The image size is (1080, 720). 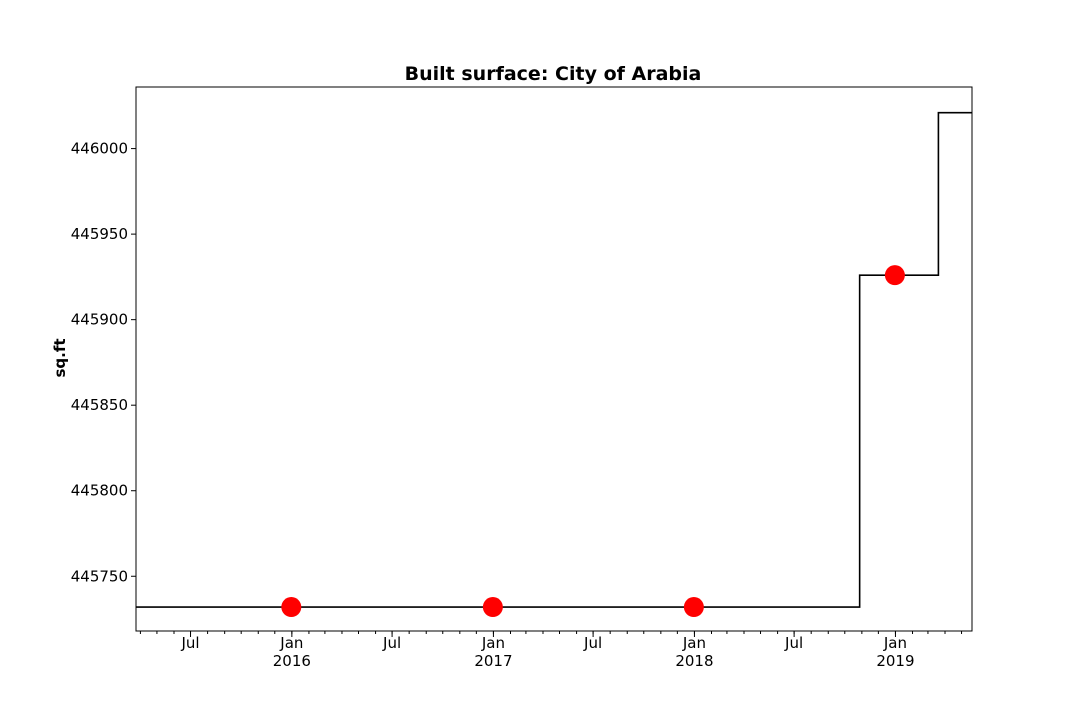 What do you see at coordinates (99, 491) in the screenshot?
I see `y-tick-label: 445800` at bounding box center [99, 491].